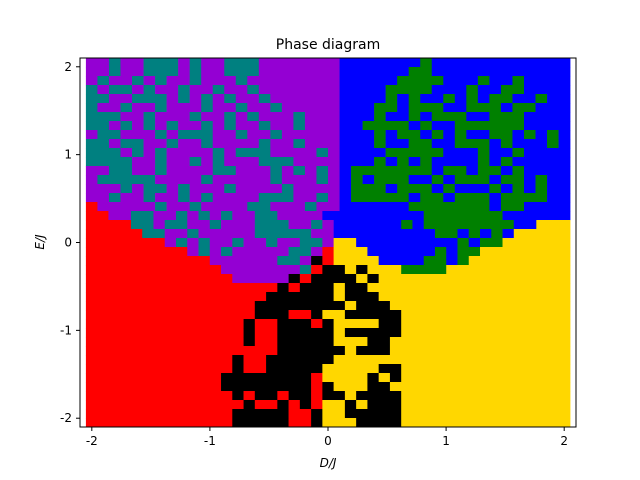 Image resolution: width=640 pixels, height=480 pixels. I want to click on x-tick-label: 1, so click(446, 441).